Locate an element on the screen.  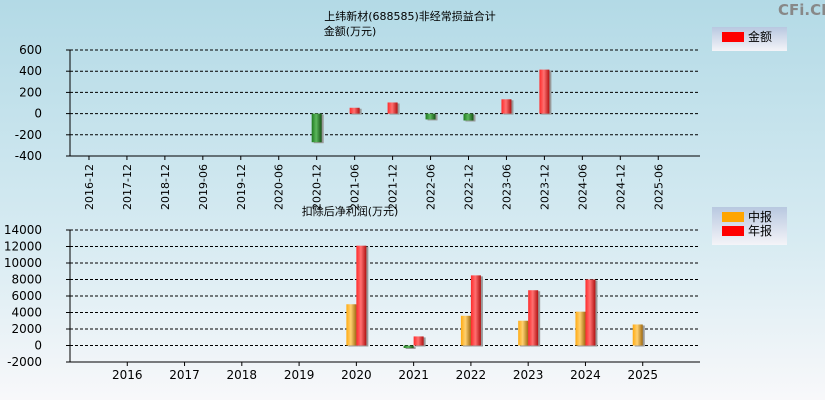
x-tick-label: 2021-06 is located at coordinates (355, 187).